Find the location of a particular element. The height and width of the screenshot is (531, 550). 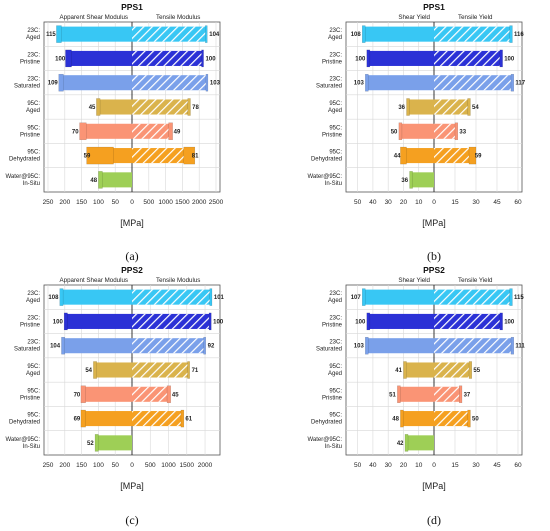

data-label-right: 104 is located at coordinates (214, 35).